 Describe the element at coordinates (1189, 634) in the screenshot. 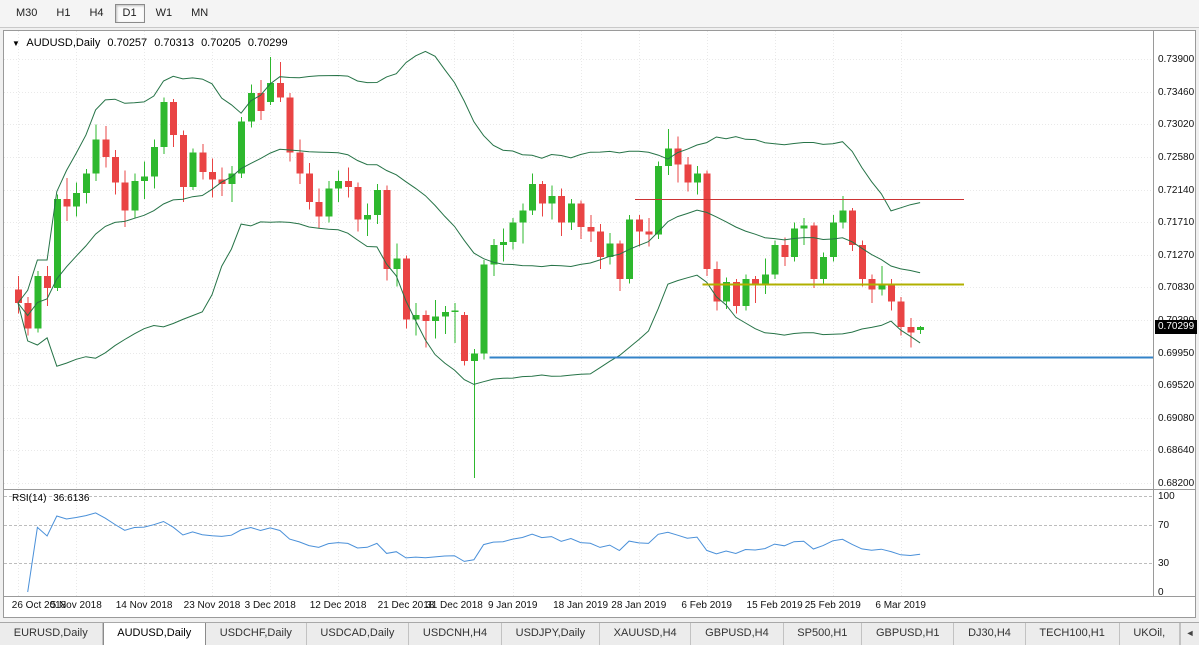

I see `tab-scroll-left-icon: ◄` at that location.